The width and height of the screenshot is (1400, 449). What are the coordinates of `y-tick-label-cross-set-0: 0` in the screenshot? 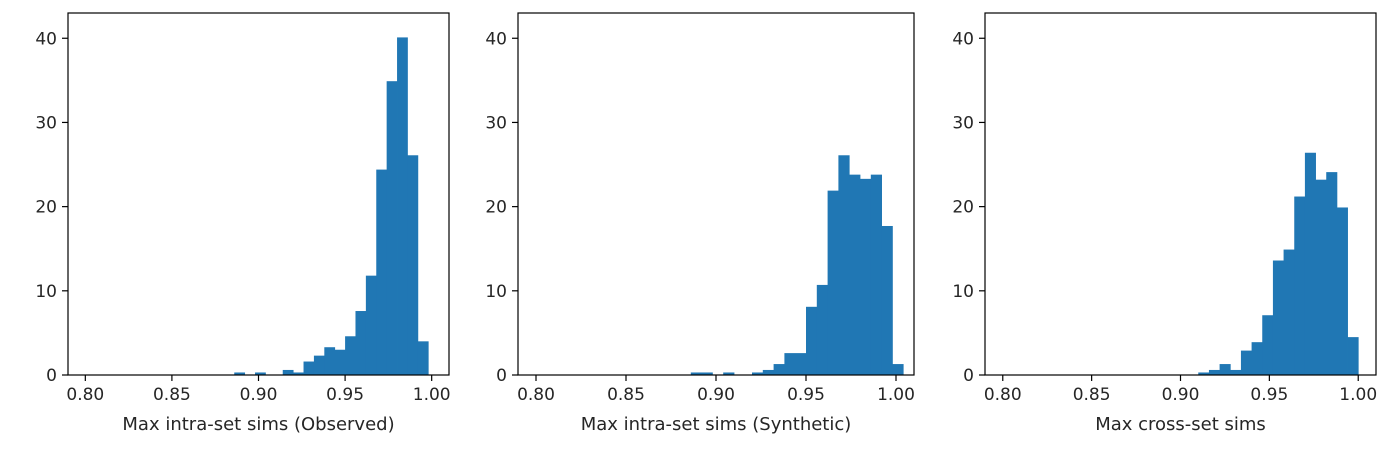 It's located at (968, 376).